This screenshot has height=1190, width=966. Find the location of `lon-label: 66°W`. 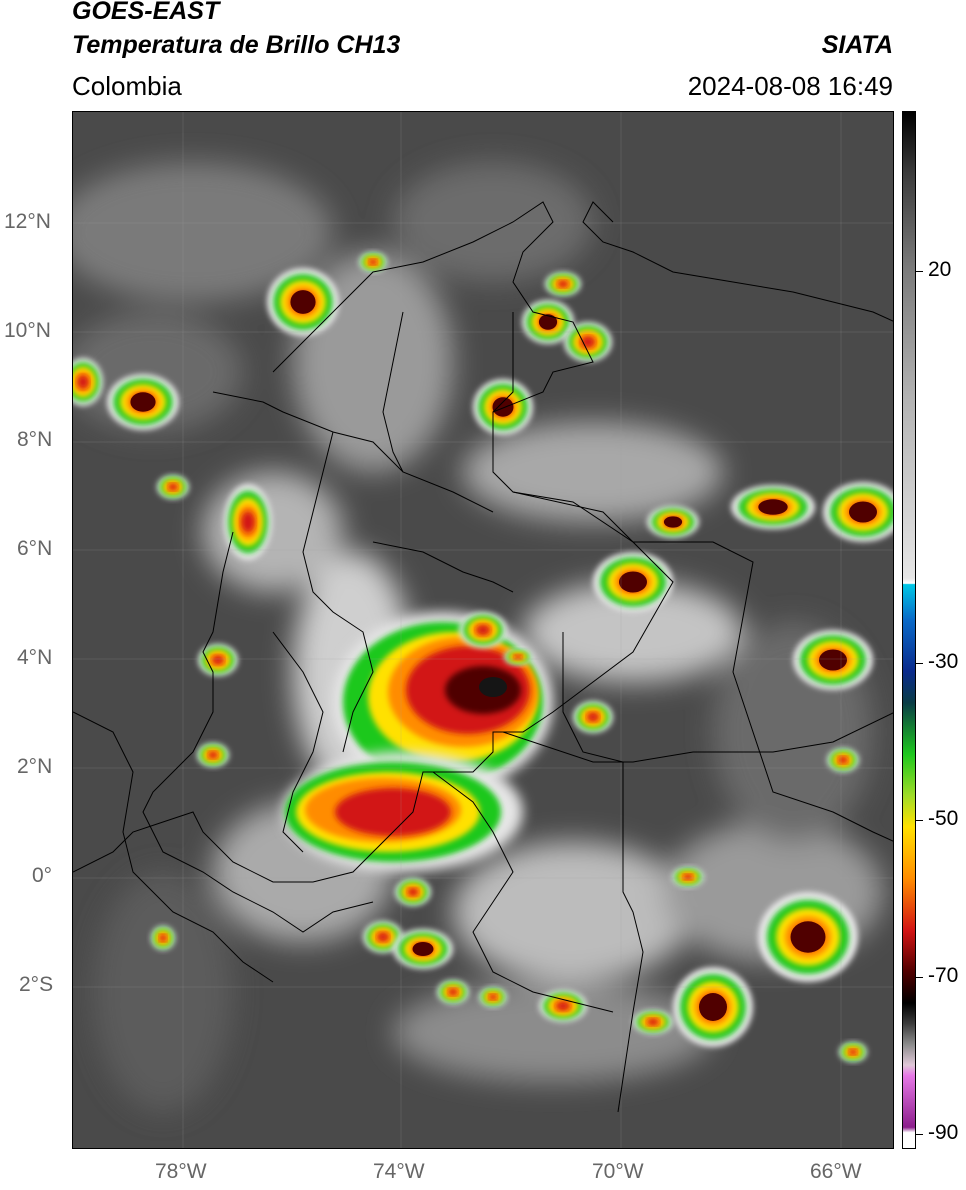

lon-label: 66°W is located at coordinates (836, 1171).